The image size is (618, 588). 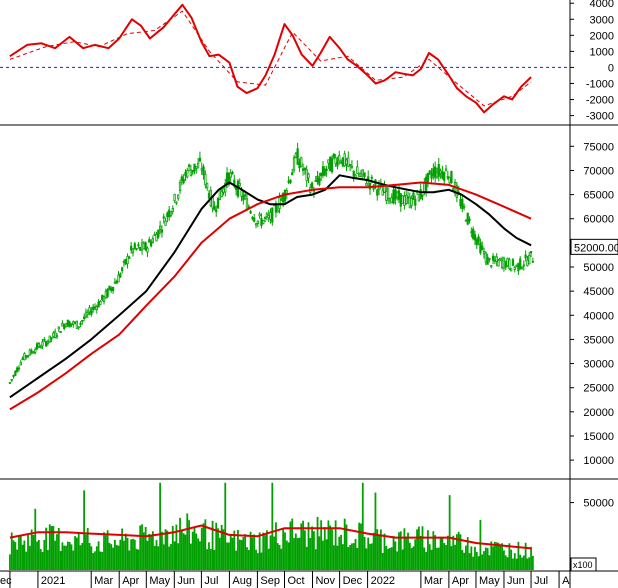 I want to click on x-tick-label: Apr, so click(x=460, y=581).